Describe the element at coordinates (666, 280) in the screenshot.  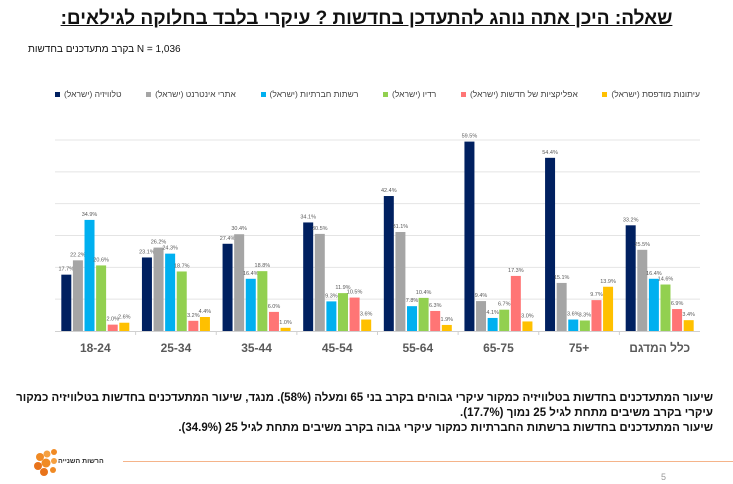
I see `data-label: 14.6%` at that location.